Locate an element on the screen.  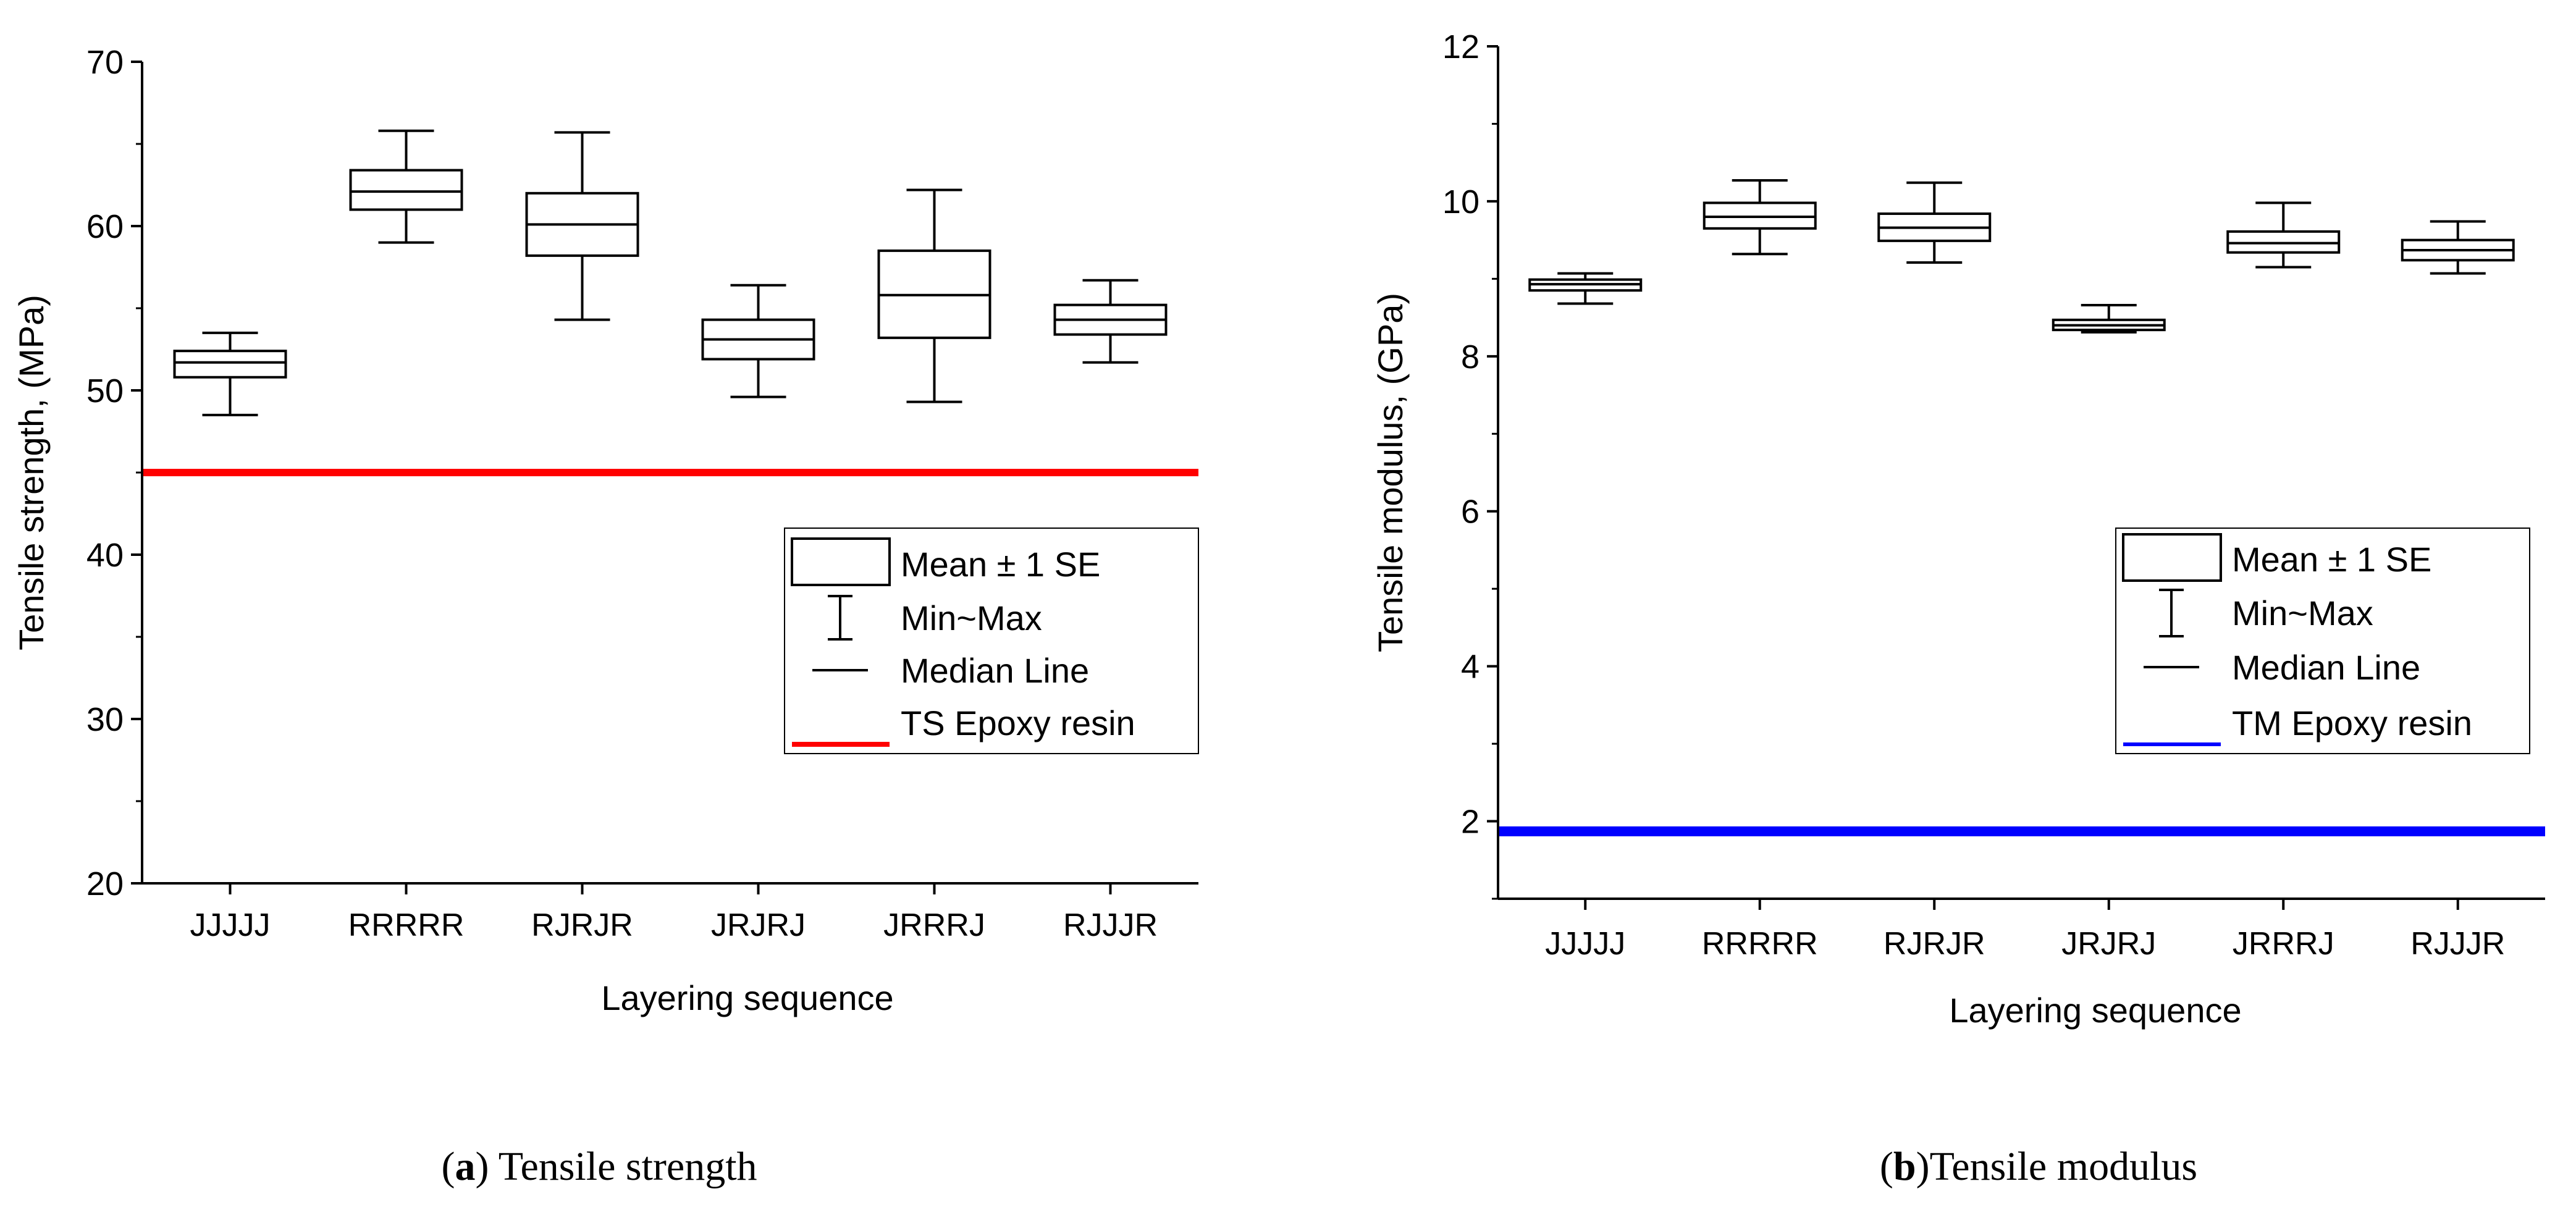
panel-a-ytick-label-4: 60 is located at coordinates (105, 226).